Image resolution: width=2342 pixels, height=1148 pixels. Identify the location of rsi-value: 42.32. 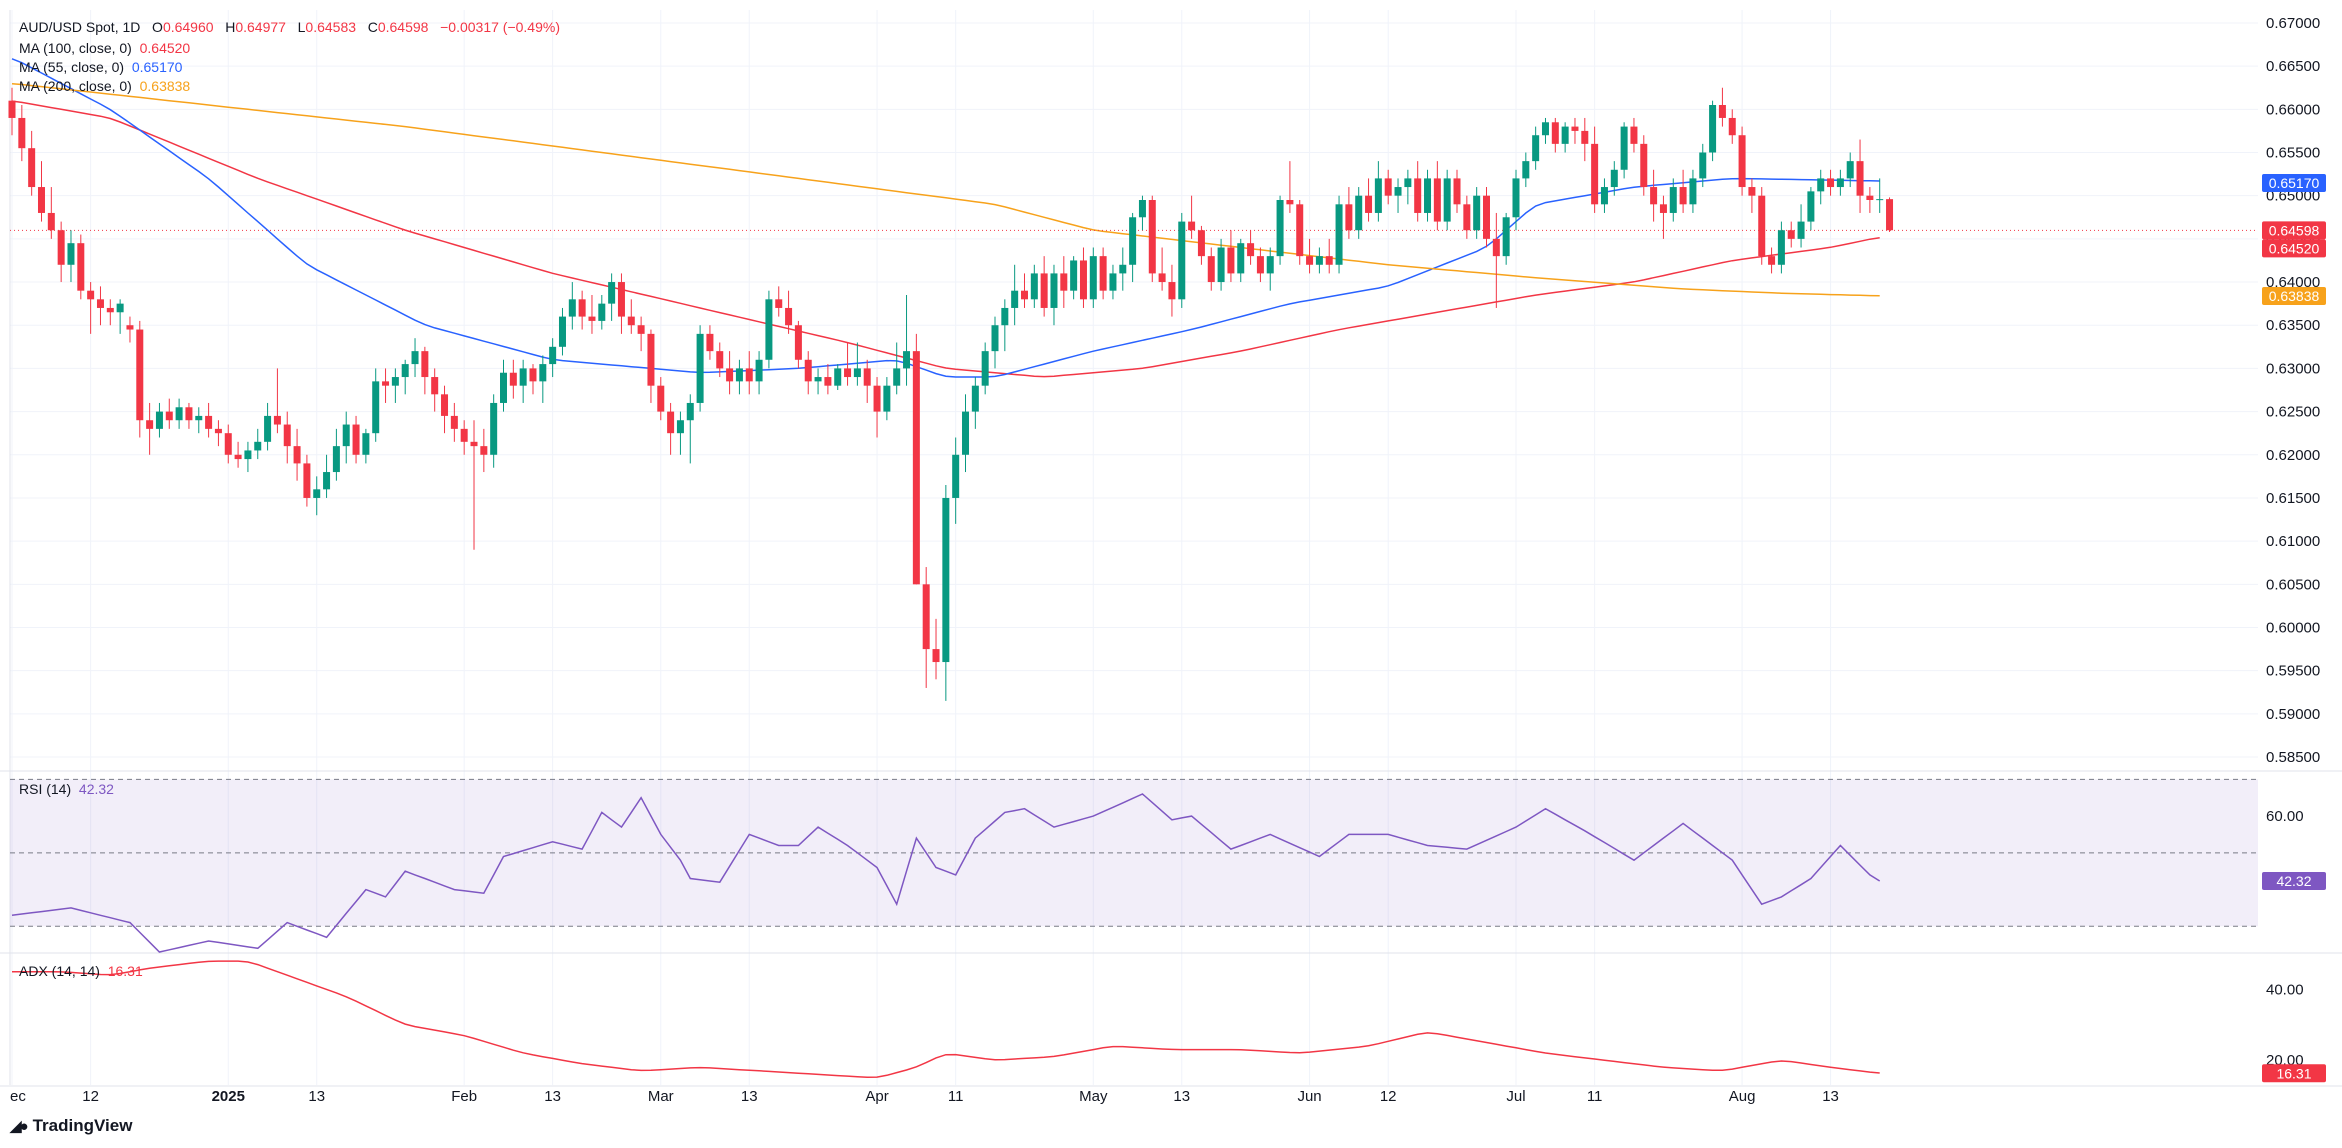
(96, 789).